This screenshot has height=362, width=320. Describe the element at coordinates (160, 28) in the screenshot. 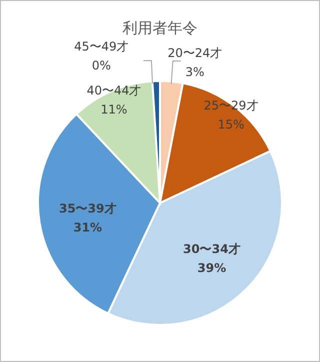

I see `chart-title: 利用者年令` at that location.